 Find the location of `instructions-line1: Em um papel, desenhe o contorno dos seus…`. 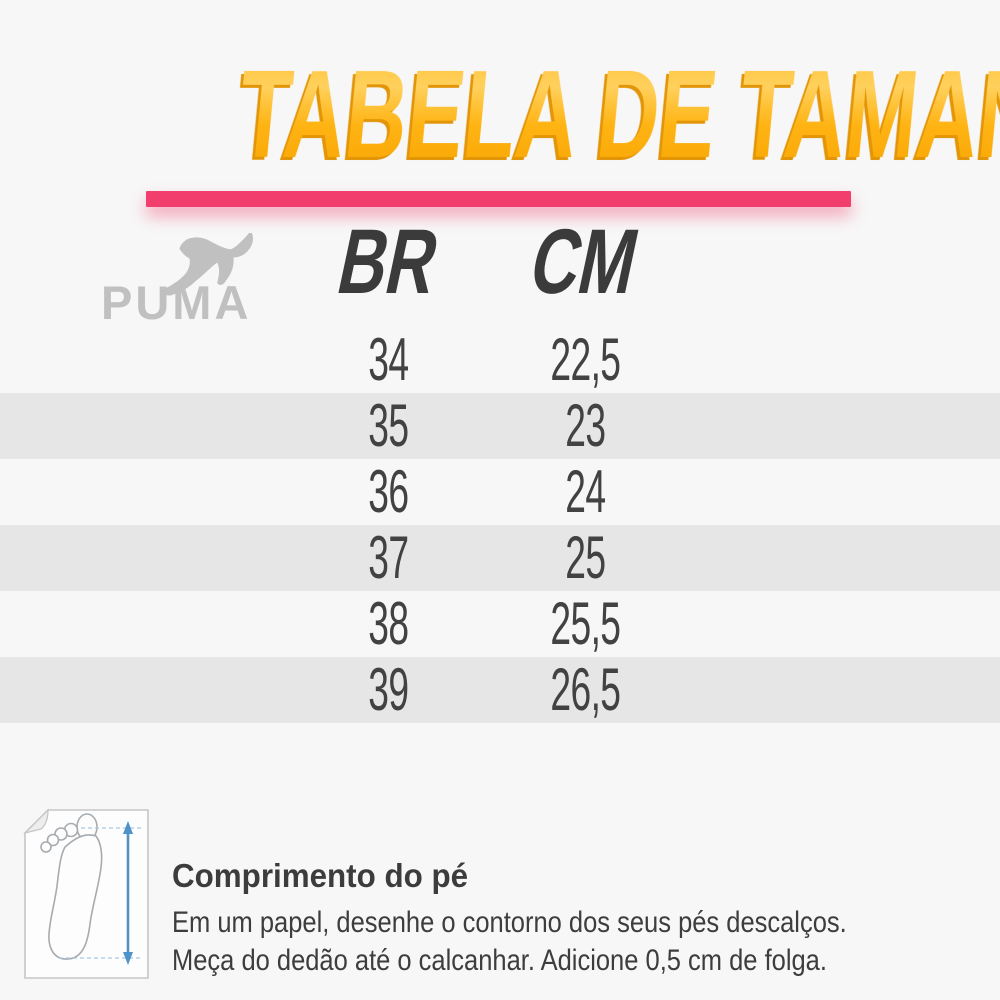

instructions-line1: Em um papel, desenhe o contorno dos seus… is located at coordinates (509, 922).